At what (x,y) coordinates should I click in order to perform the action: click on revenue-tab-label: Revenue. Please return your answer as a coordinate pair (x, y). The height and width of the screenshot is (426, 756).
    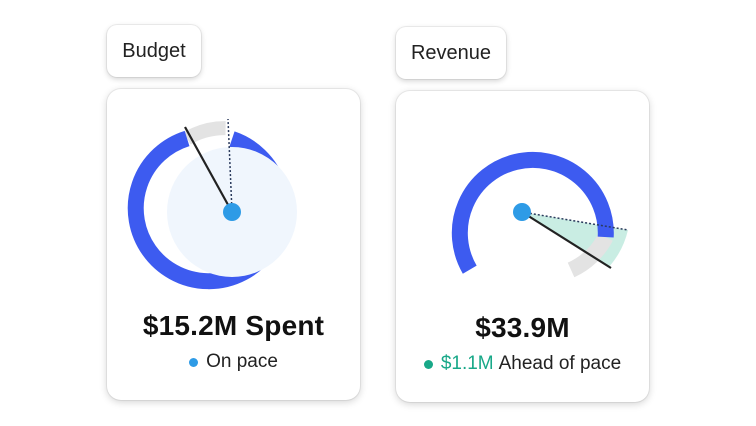
    Looking at the image, I should click on (451, 52).